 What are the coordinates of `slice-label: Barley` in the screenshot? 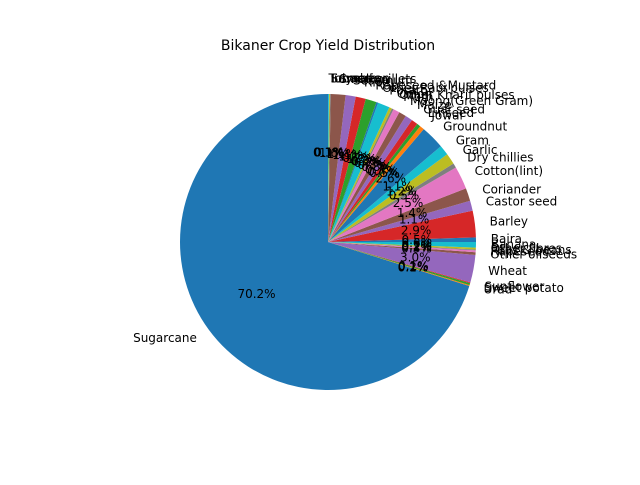 It's located at (509, 222).